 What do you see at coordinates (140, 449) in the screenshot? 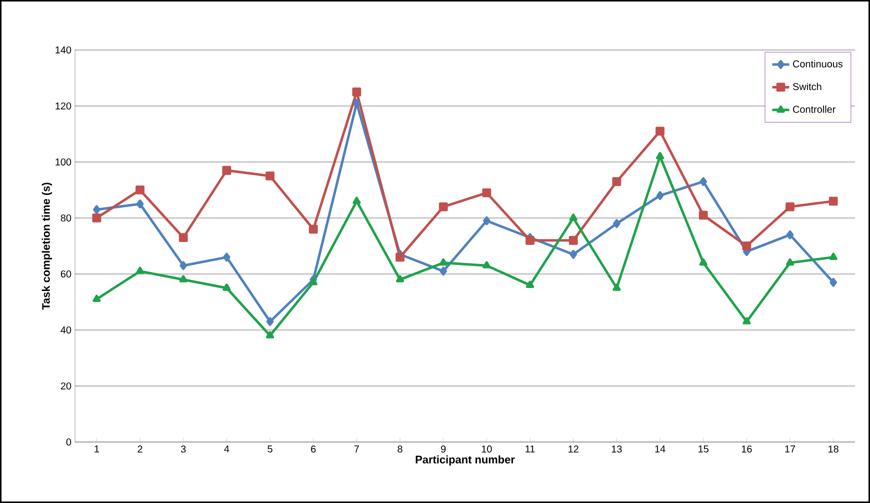
I see `x-tick-label: 2` at bounding box center [140, 449].